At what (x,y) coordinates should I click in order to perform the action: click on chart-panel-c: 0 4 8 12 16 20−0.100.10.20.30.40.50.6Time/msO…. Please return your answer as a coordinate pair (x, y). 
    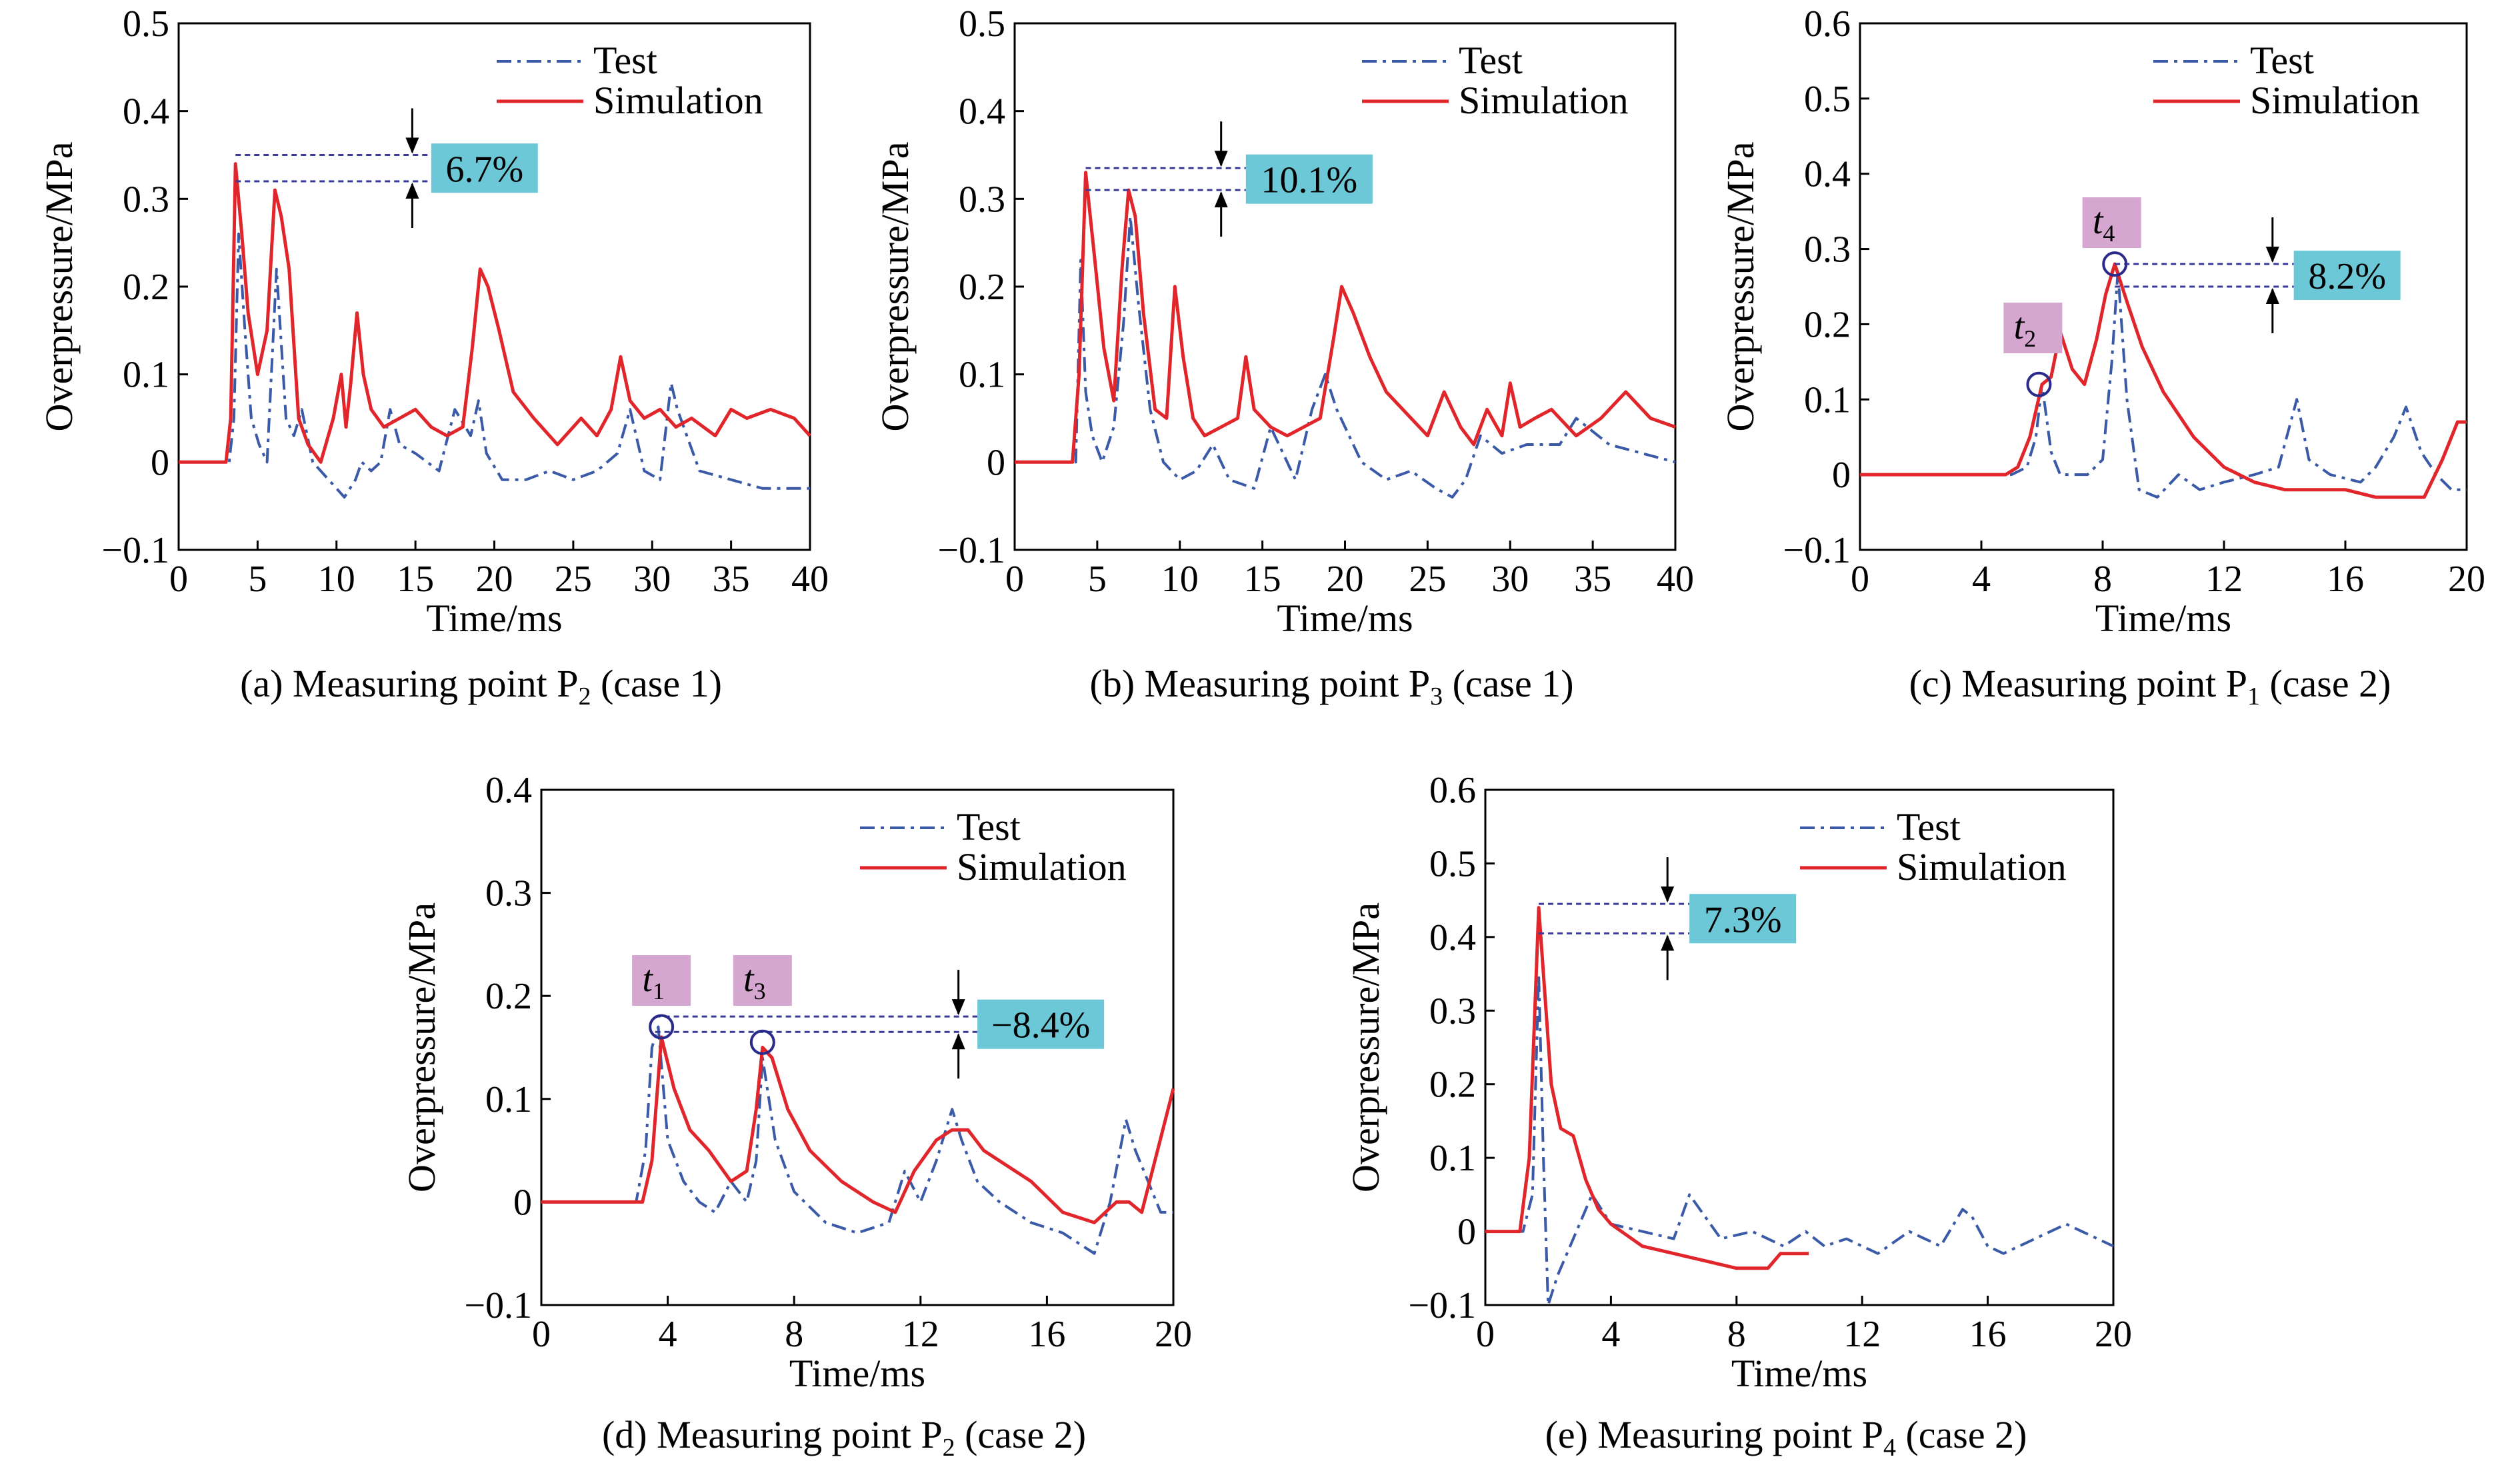
    Looking at the image, I should click on (2102, 357).